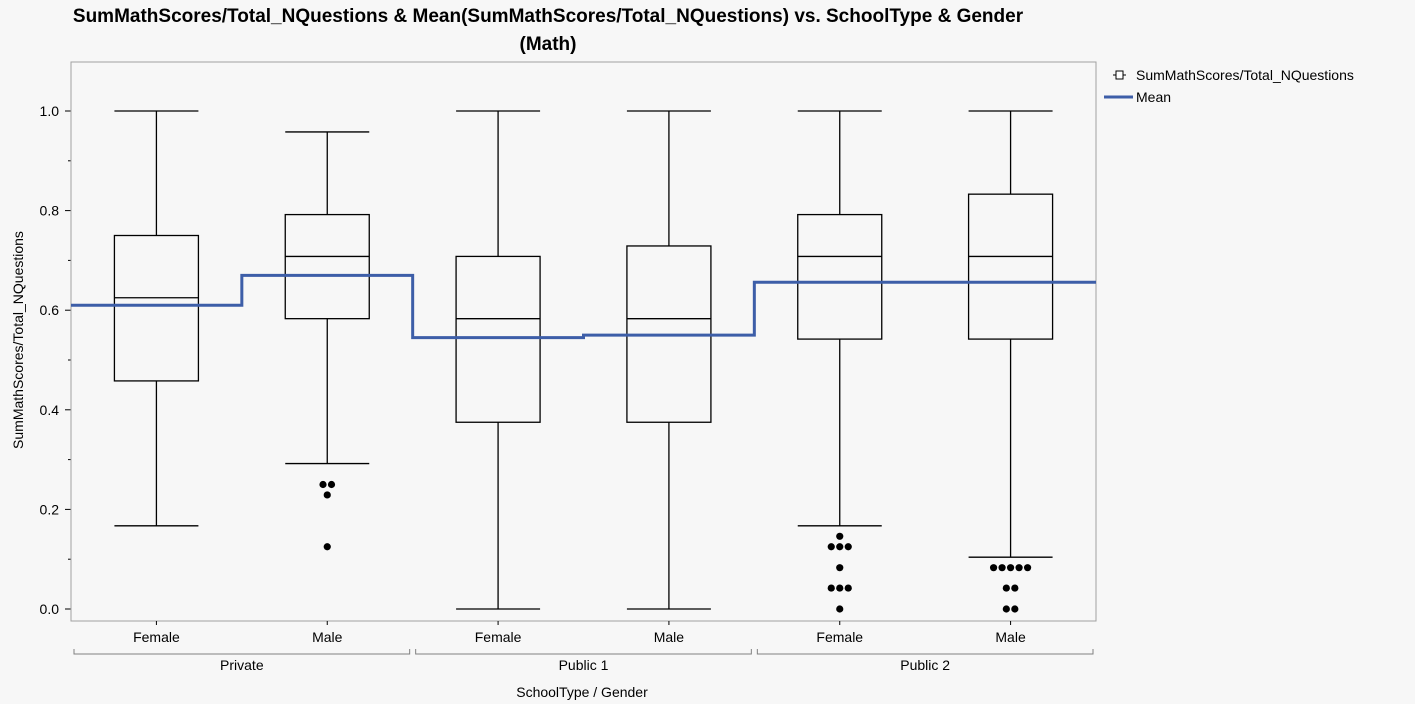  I want to click on mean-line, so click(583, 306).